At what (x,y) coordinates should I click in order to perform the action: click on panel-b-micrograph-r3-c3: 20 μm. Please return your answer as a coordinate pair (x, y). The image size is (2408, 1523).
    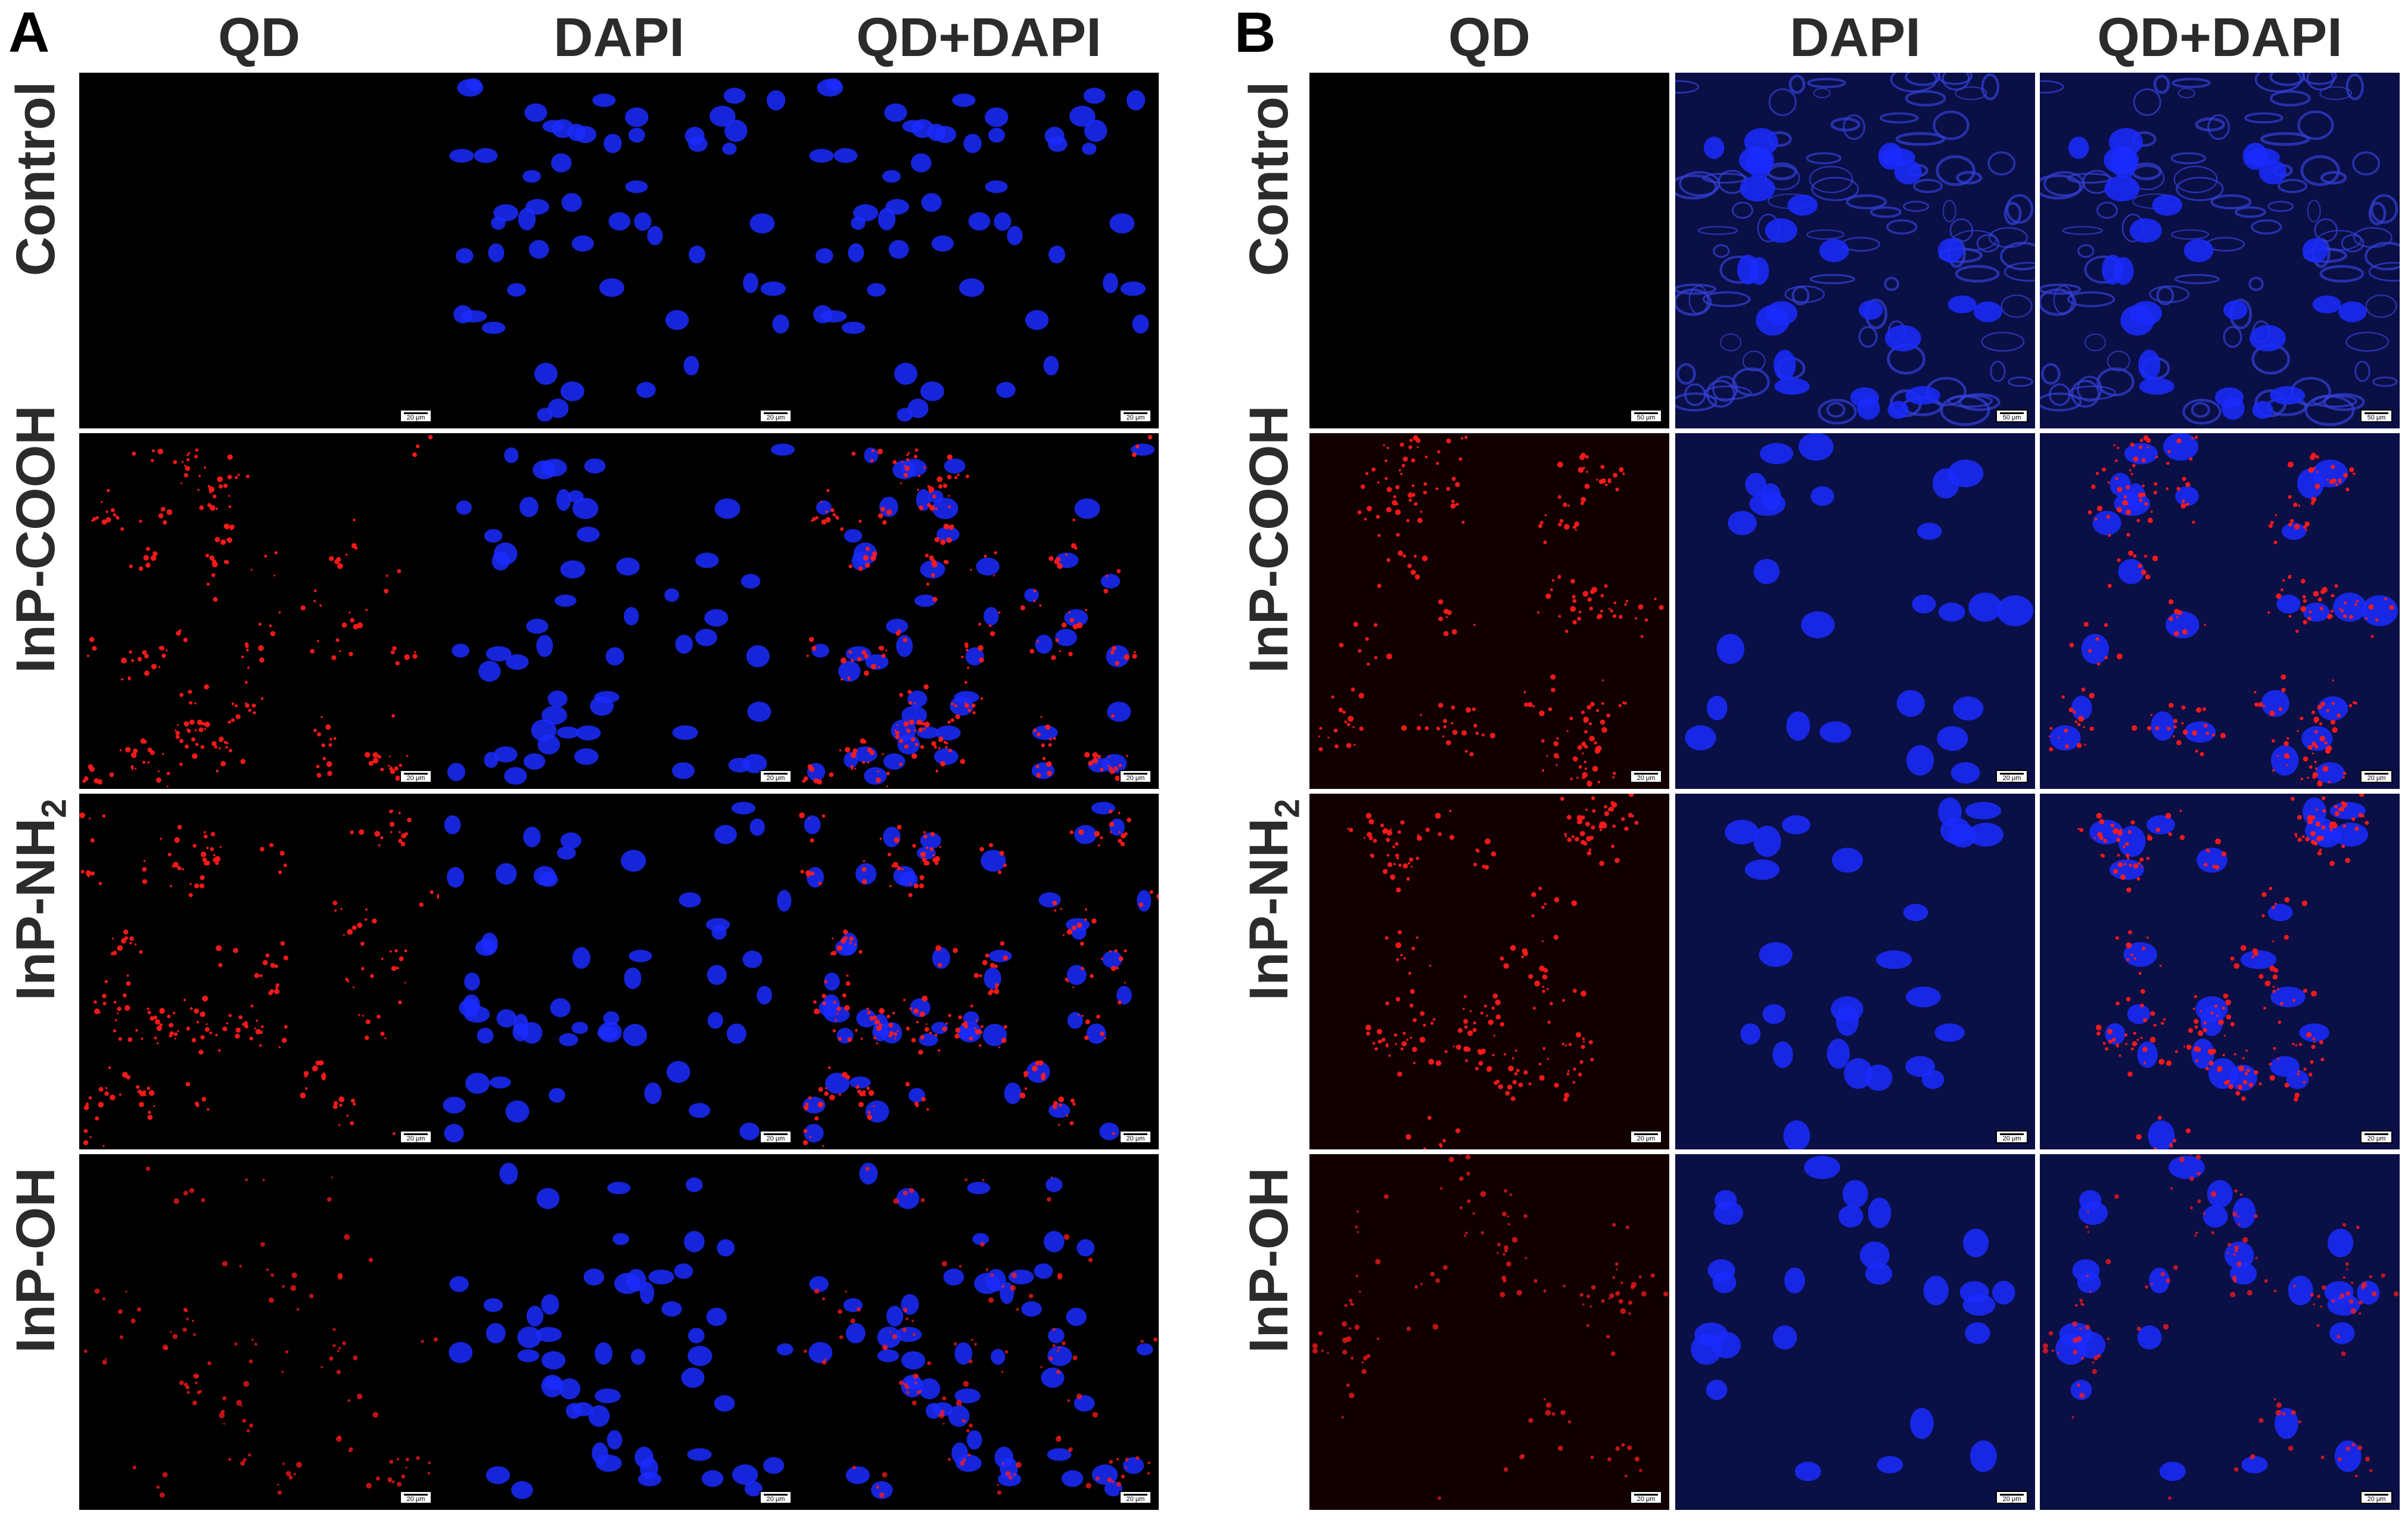
    Looking at the image, I should click on (2220, 972).